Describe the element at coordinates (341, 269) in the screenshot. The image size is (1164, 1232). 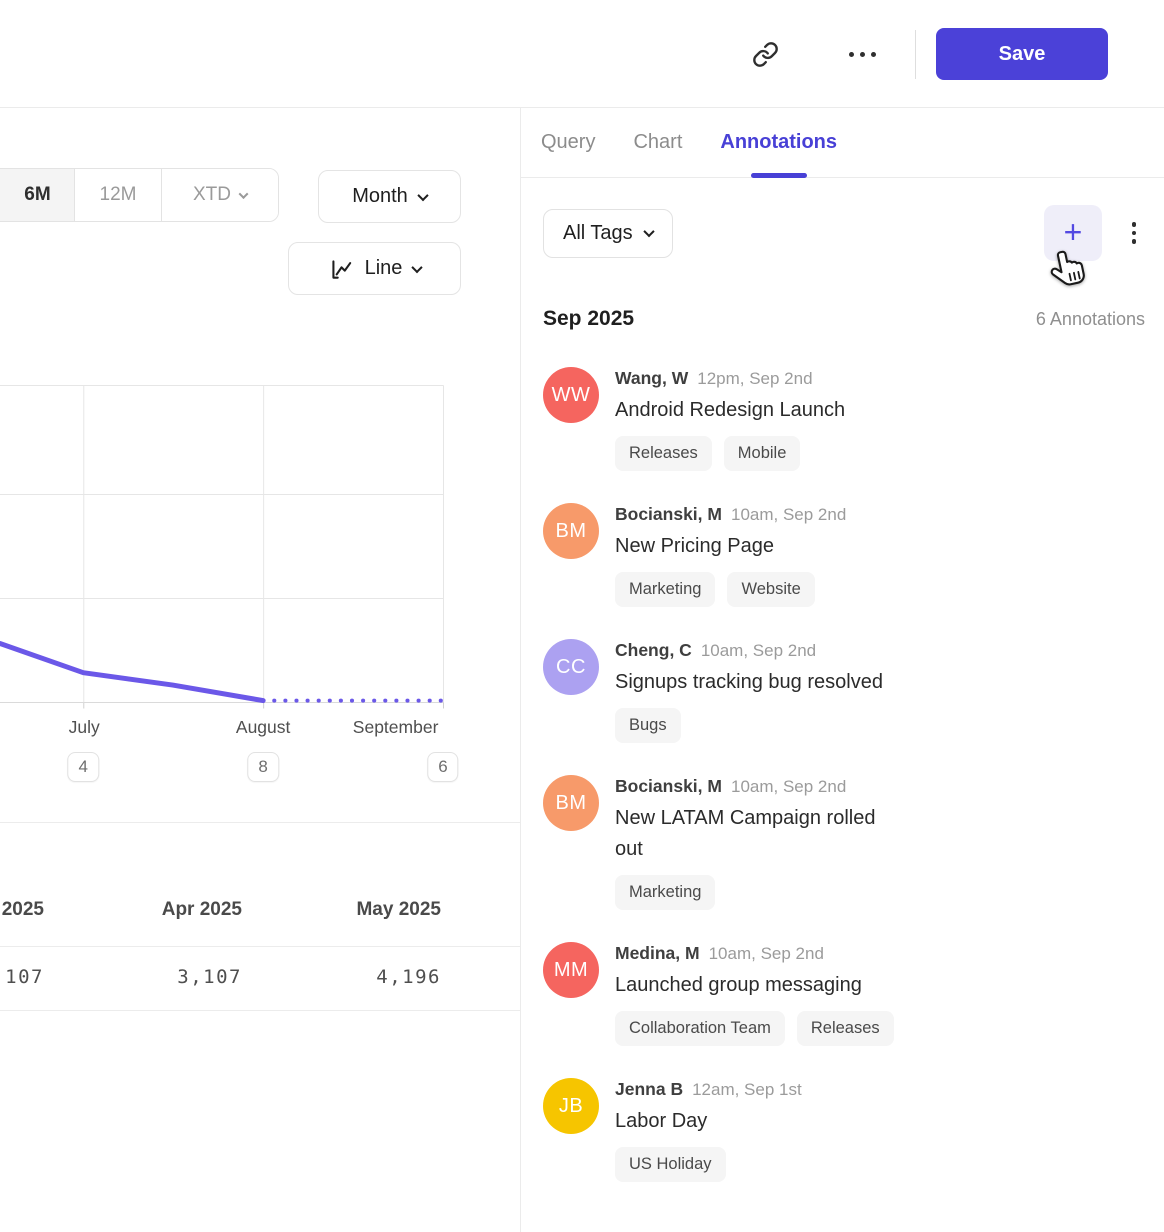
I see `line-chart-icon` at that location.